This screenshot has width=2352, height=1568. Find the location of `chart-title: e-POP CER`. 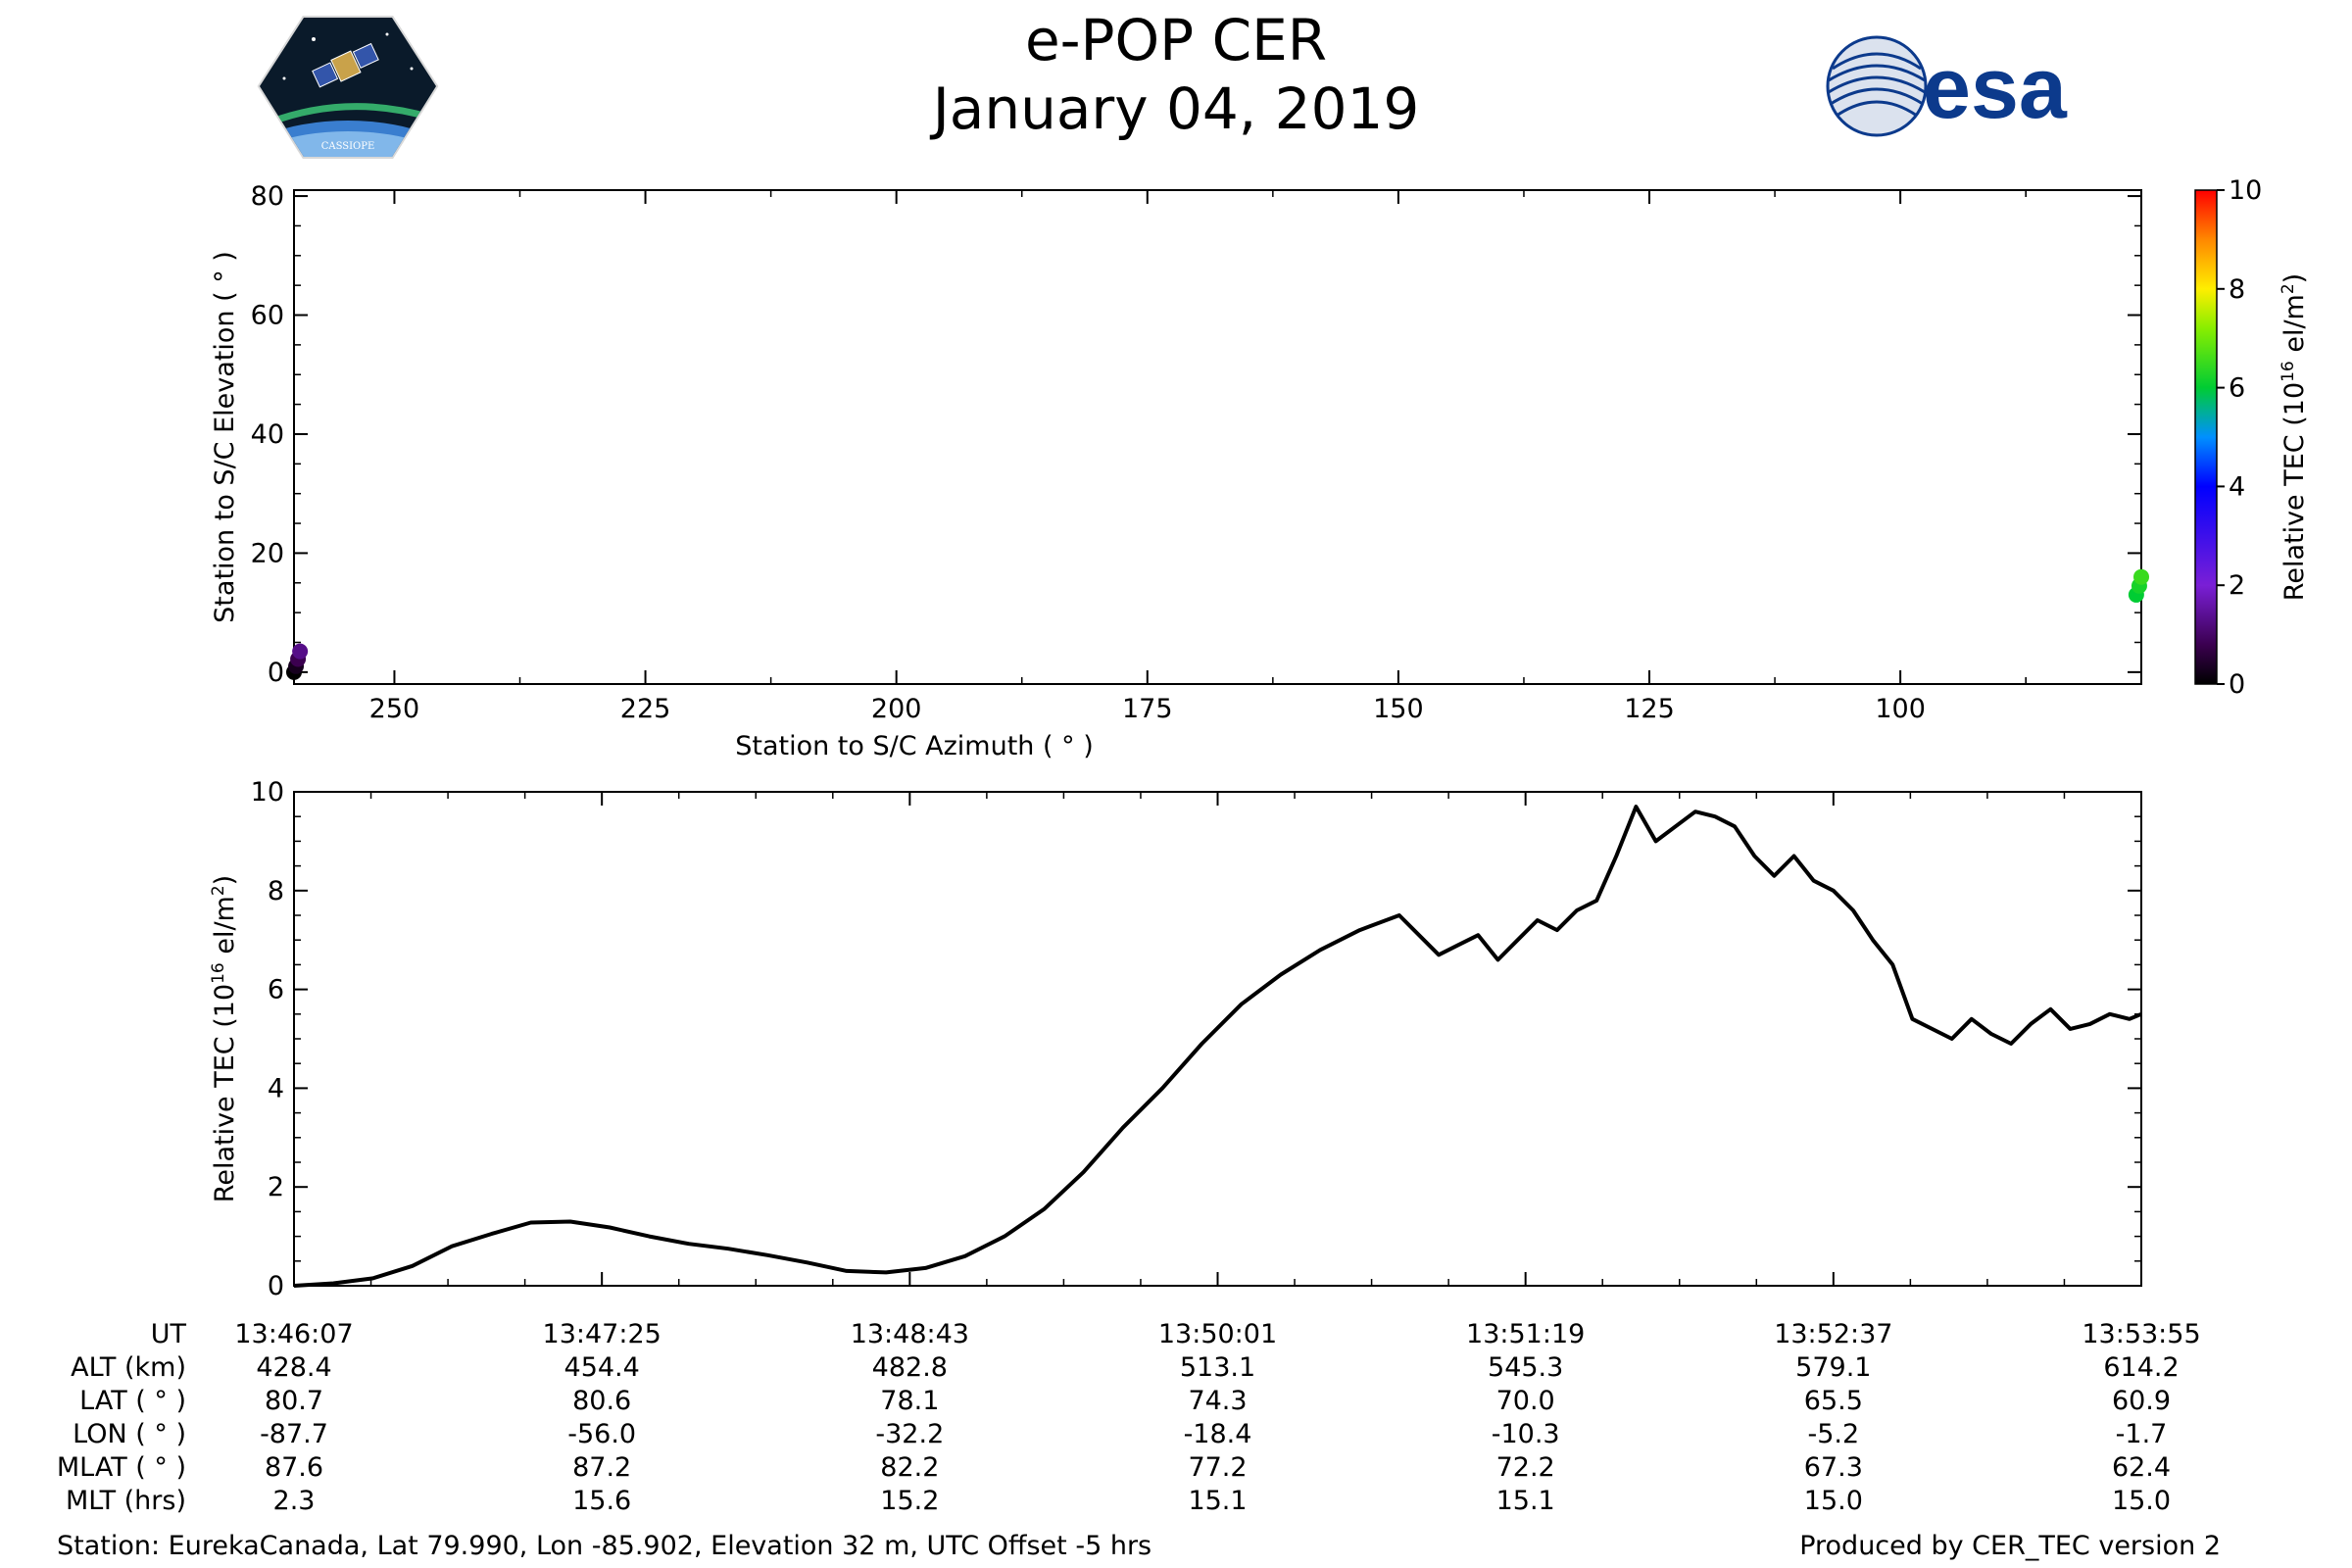

chart-title: e-POP CER is located at coordinates (1176, 40).